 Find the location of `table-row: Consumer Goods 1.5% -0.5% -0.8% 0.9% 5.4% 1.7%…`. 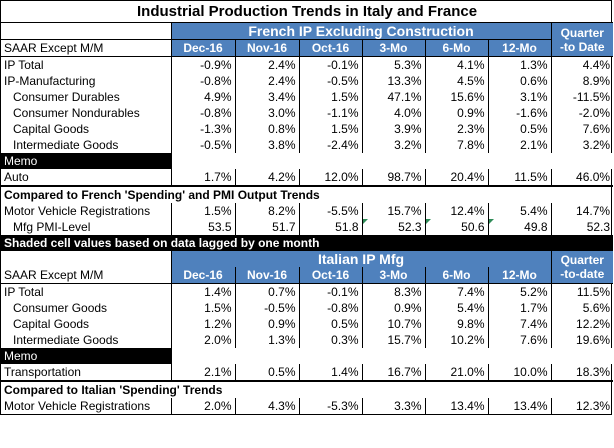

table-row: Consumer Goods 1.5% -0.5% -0.8% 0.9% 5.4% 1.7%… is located at coordinates (307, 308).